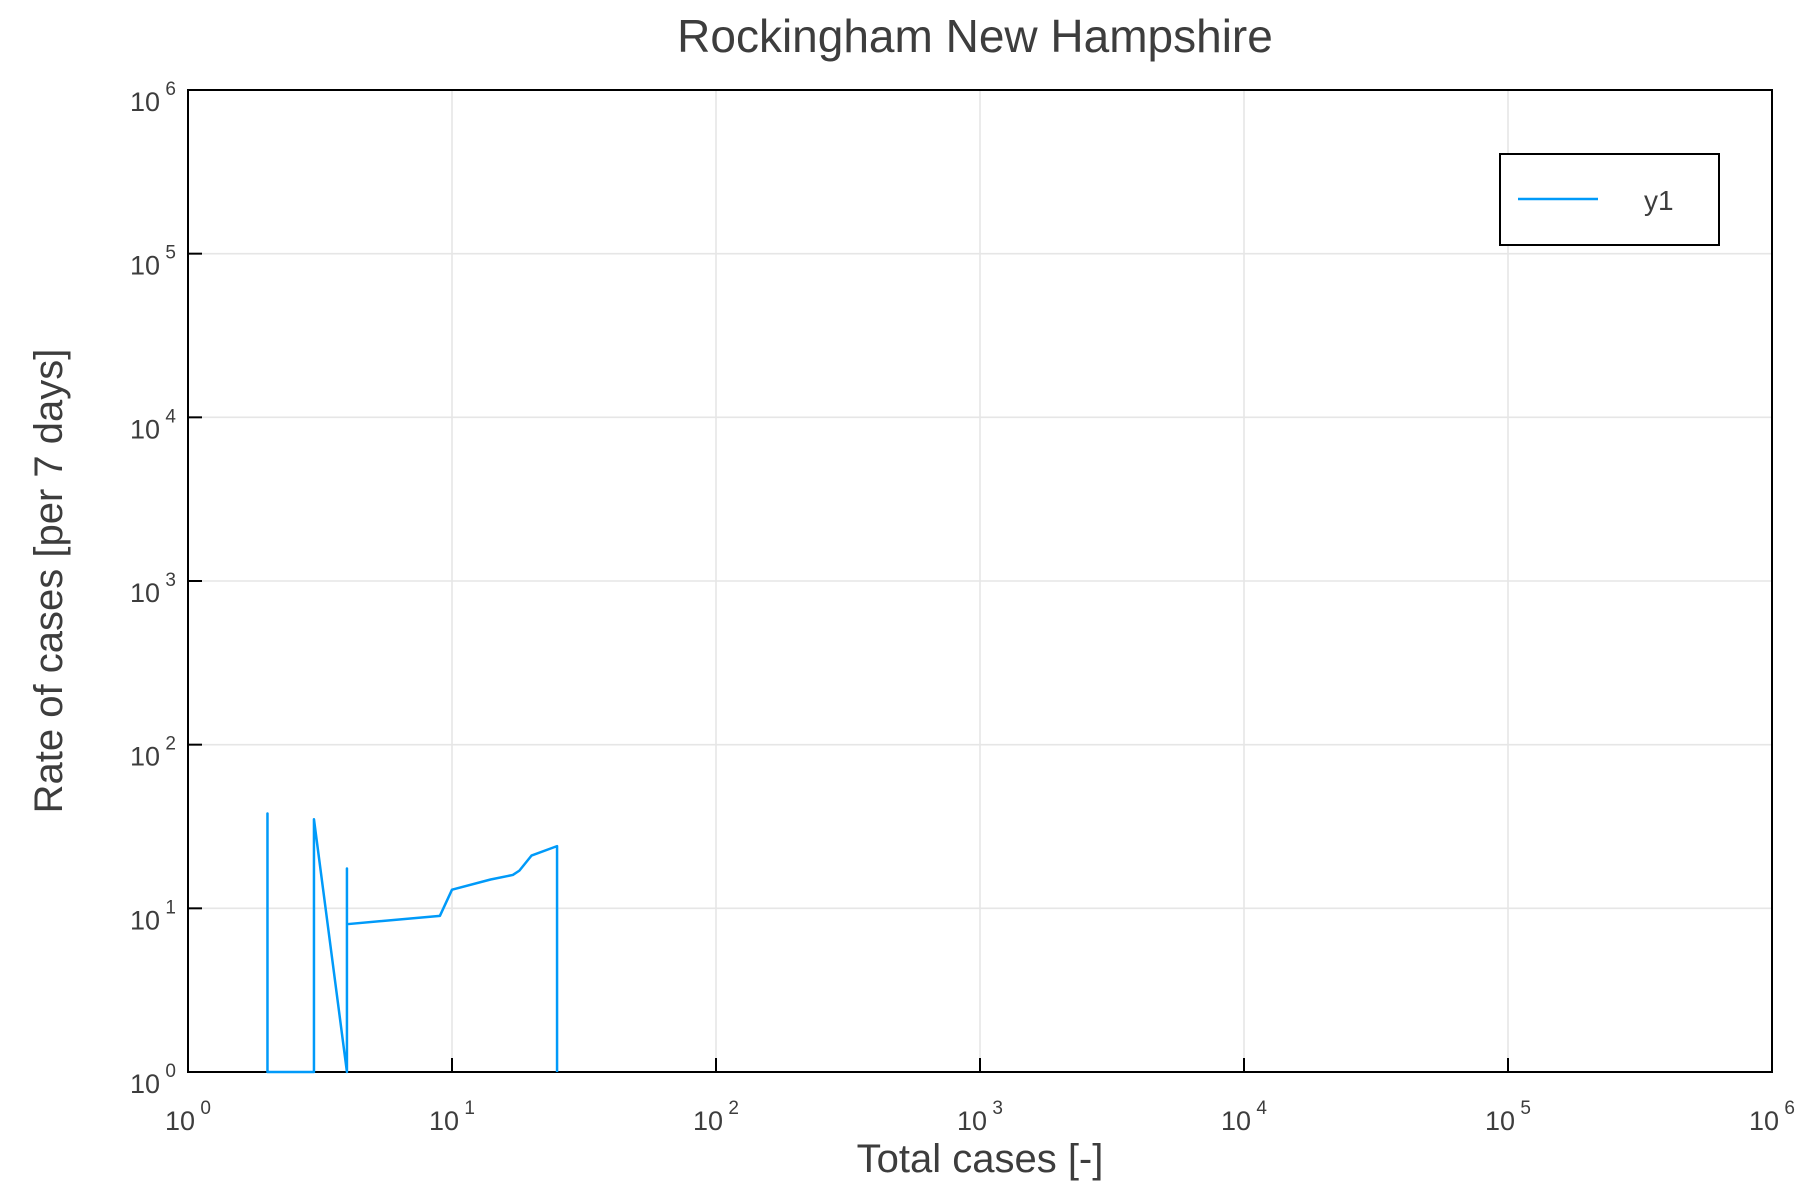  I want to click on y-tick-label: 10 3, so click(153, 589).